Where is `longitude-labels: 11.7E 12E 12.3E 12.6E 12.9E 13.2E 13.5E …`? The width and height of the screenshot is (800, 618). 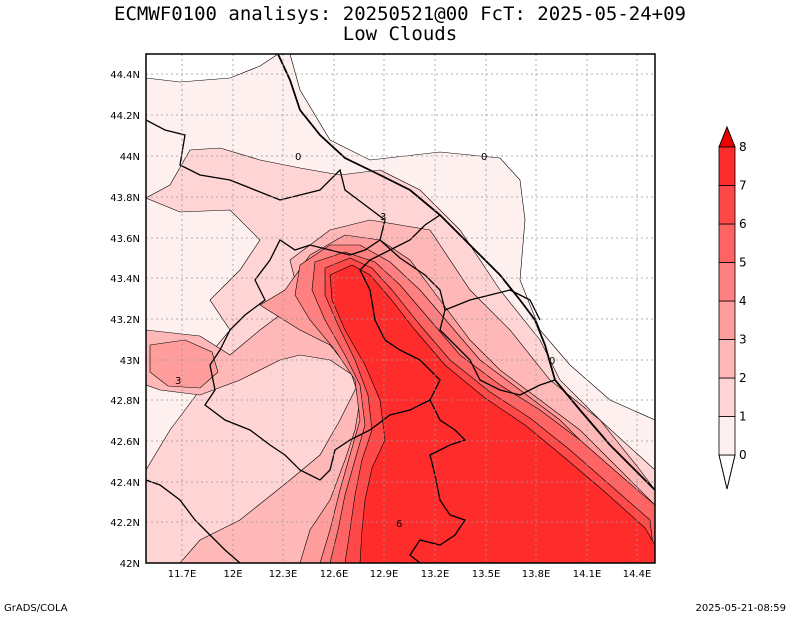
longitude-labels: 11.7E 12E 12.3E 12.6E 12.9E 13.2E 13.5E … is located at coordinates (410, 574).